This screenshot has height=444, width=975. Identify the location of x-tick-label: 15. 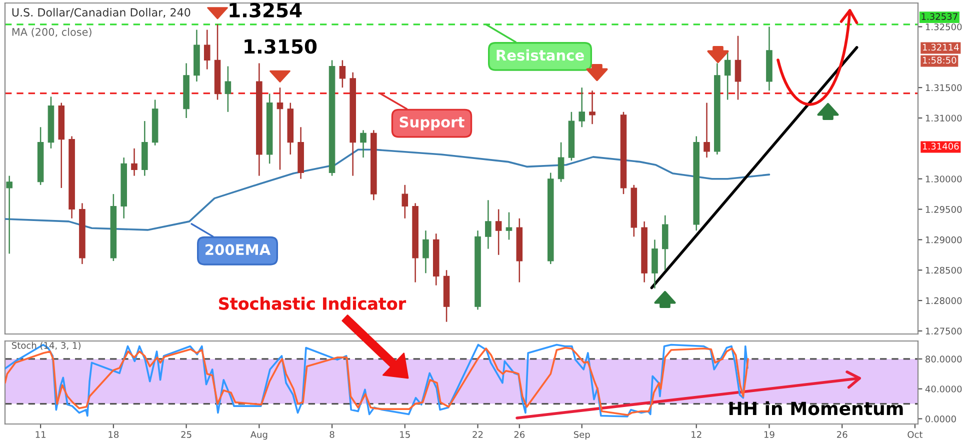
(405, 434).